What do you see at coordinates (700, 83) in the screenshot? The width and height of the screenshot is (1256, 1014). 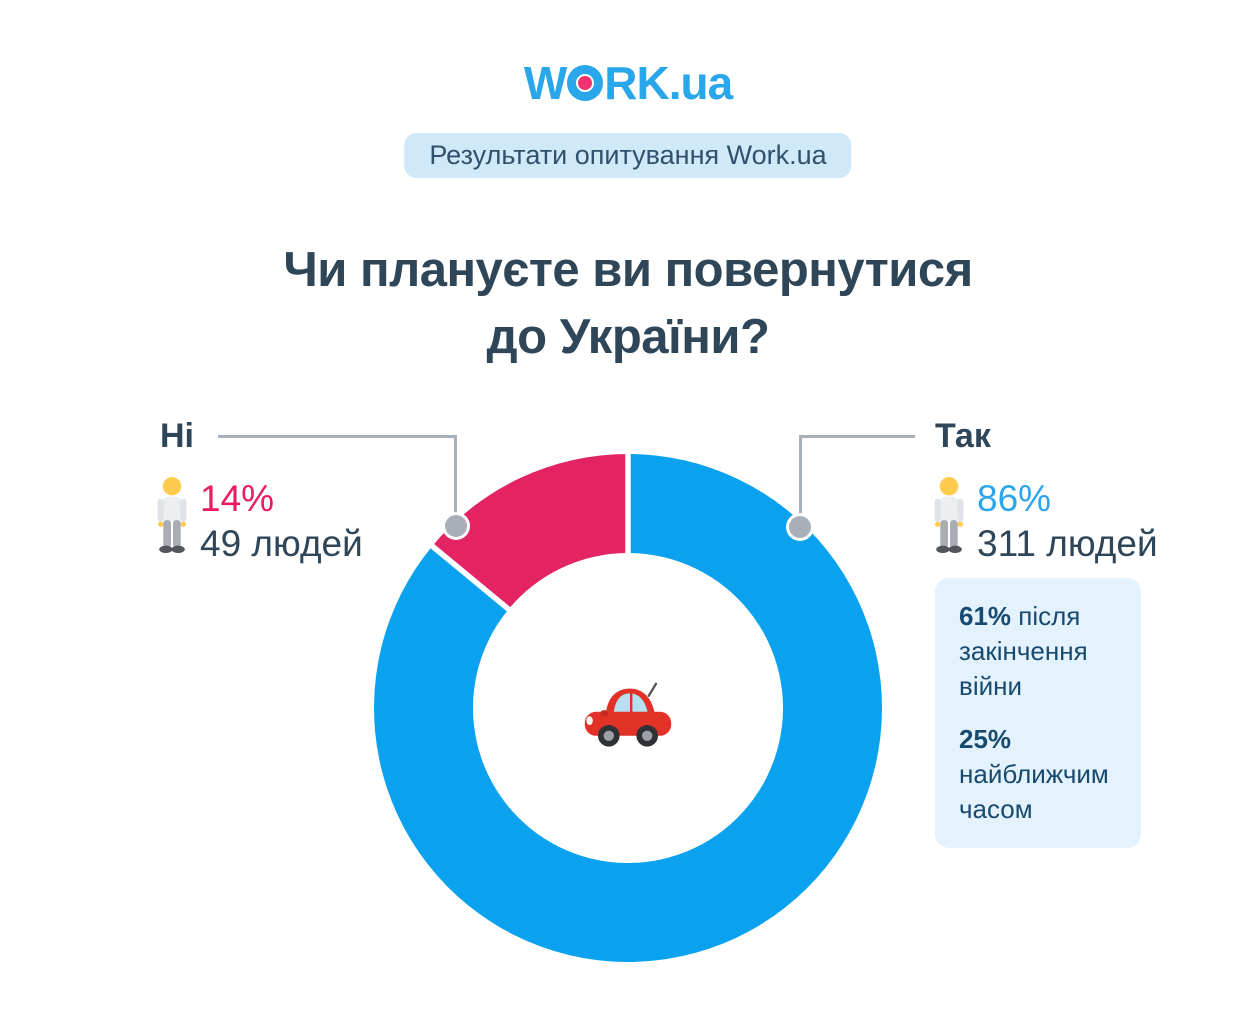 I see `logo-suffix: .ua` at bounding box center [700, 83].